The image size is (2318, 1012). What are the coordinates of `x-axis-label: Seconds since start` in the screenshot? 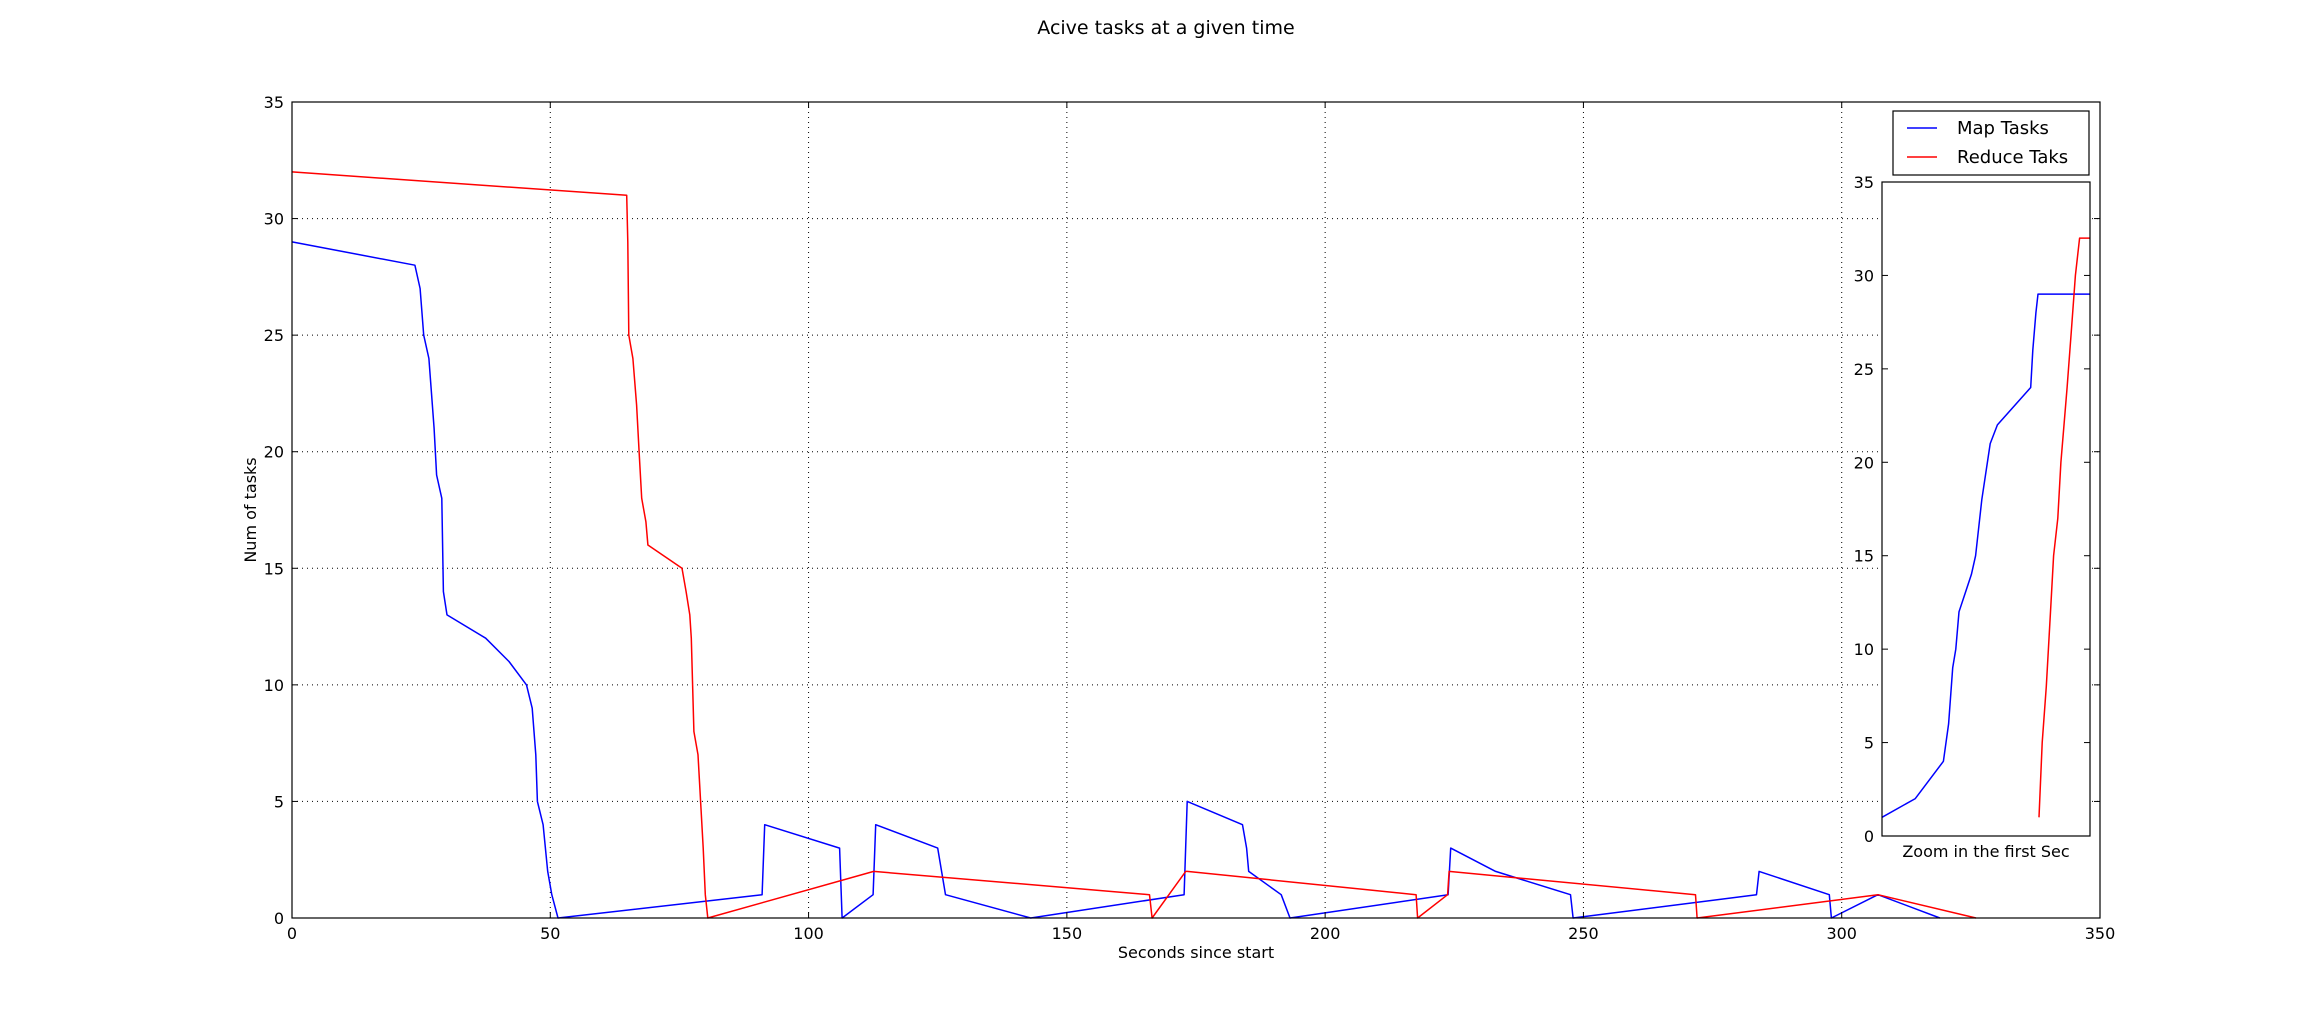 It's located at (1196, 952).